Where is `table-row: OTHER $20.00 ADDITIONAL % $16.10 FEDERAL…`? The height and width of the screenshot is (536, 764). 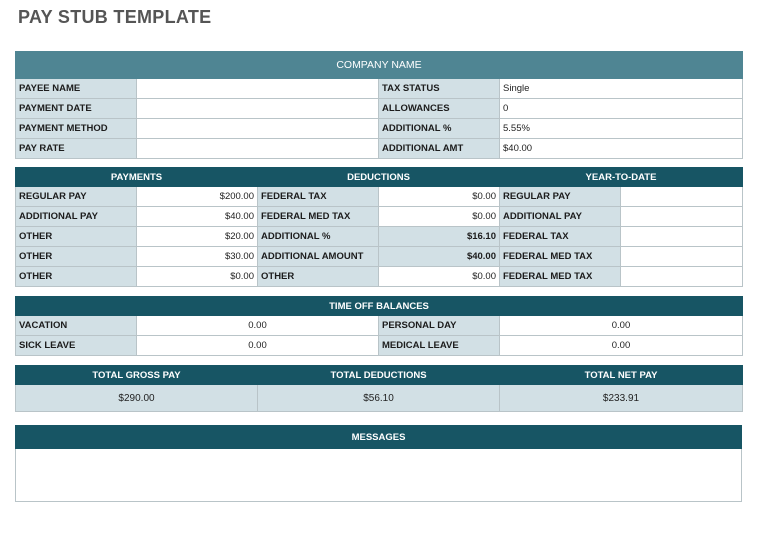
table-row: OTHER $20.00 ADDITIONAL % $16.10 FEDERAL… is located at coordinates (379, 236).